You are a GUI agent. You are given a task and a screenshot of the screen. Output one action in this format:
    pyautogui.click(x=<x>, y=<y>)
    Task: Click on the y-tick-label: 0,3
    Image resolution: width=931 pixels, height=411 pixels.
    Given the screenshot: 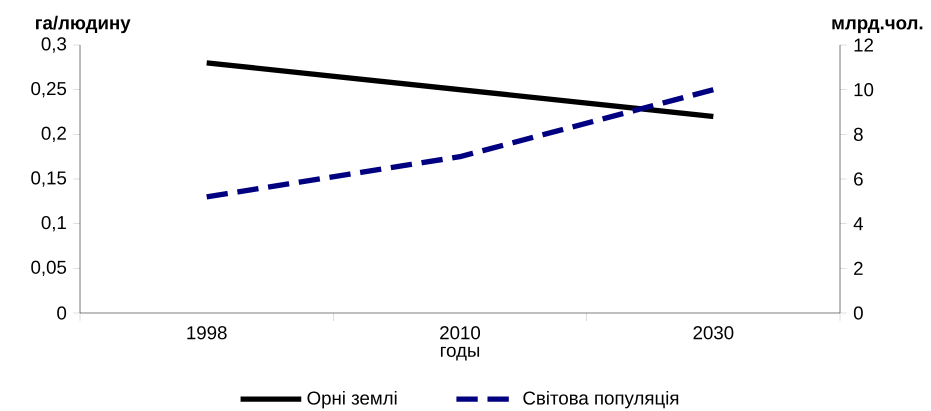 What is the action you would take?
    pyautogui.click(x=54, y=45)
    